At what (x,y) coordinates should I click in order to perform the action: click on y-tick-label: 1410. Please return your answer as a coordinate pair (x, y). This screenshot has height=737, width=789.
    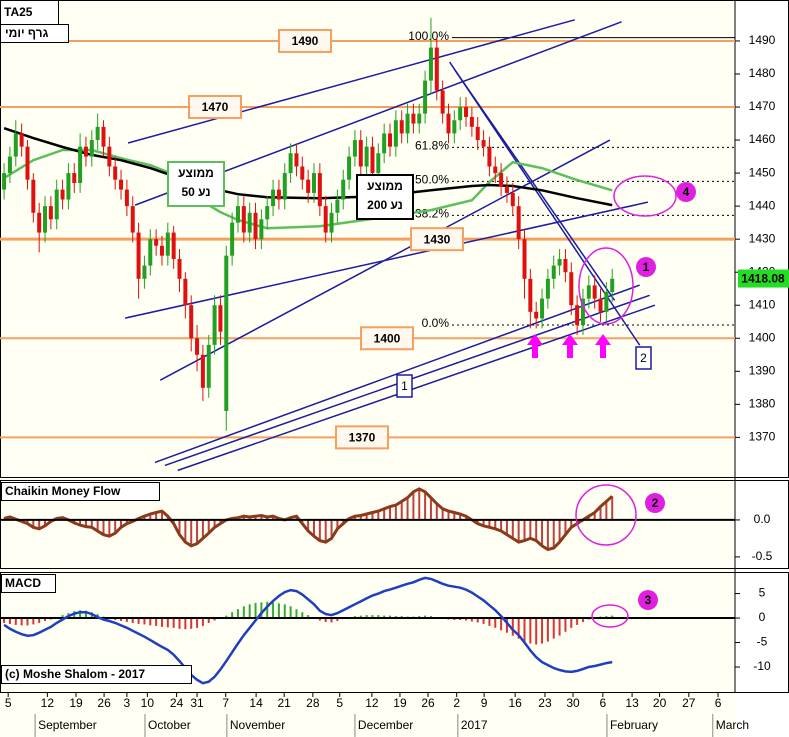
    Looking at the image, I should click on (762, 304).